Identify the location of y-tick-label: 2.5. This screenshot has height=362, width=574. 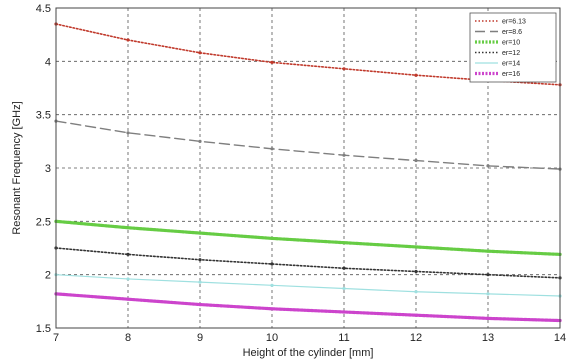
(43, 222).